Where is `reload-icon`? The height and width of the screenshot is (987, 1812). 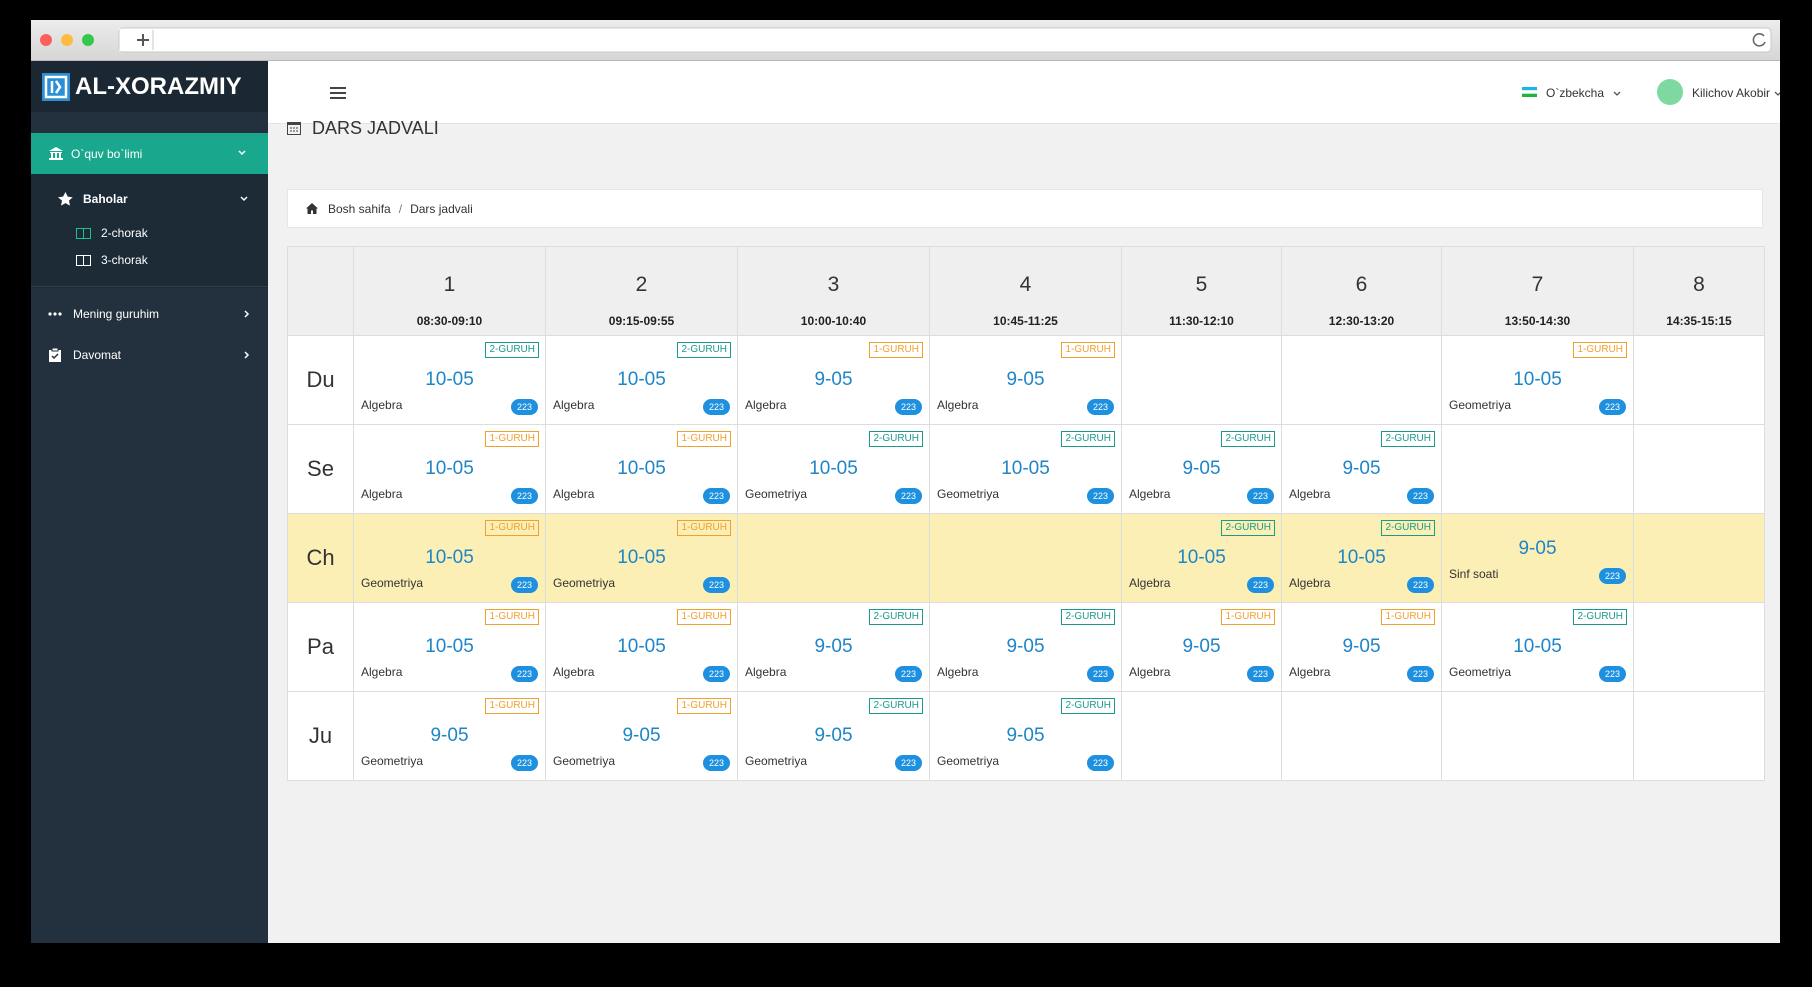
reload-icon is located at coordinates (1759, 40).